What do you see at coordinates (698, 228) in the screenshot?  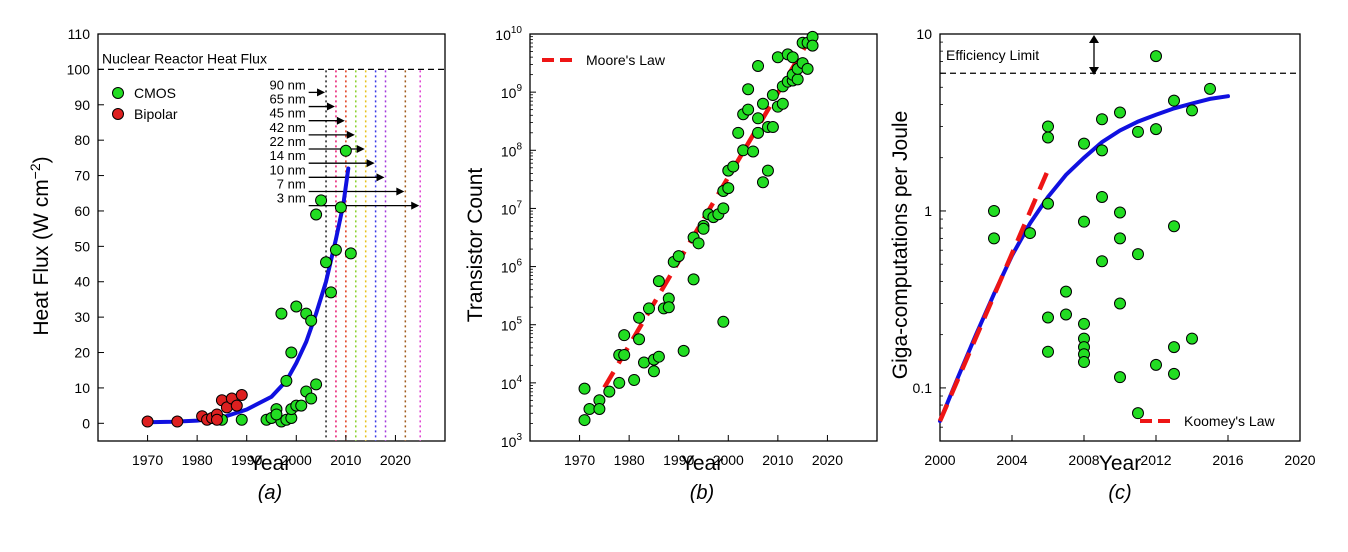 I see `data-points-b` at bounding box center [698, 228].